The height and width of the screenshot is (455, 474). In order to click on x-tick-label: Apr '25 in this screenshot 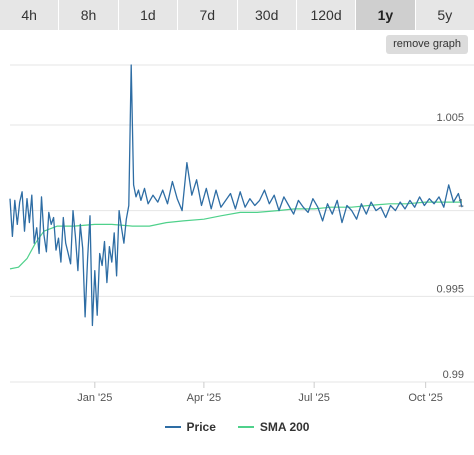, I will do `click(204, 398)`.